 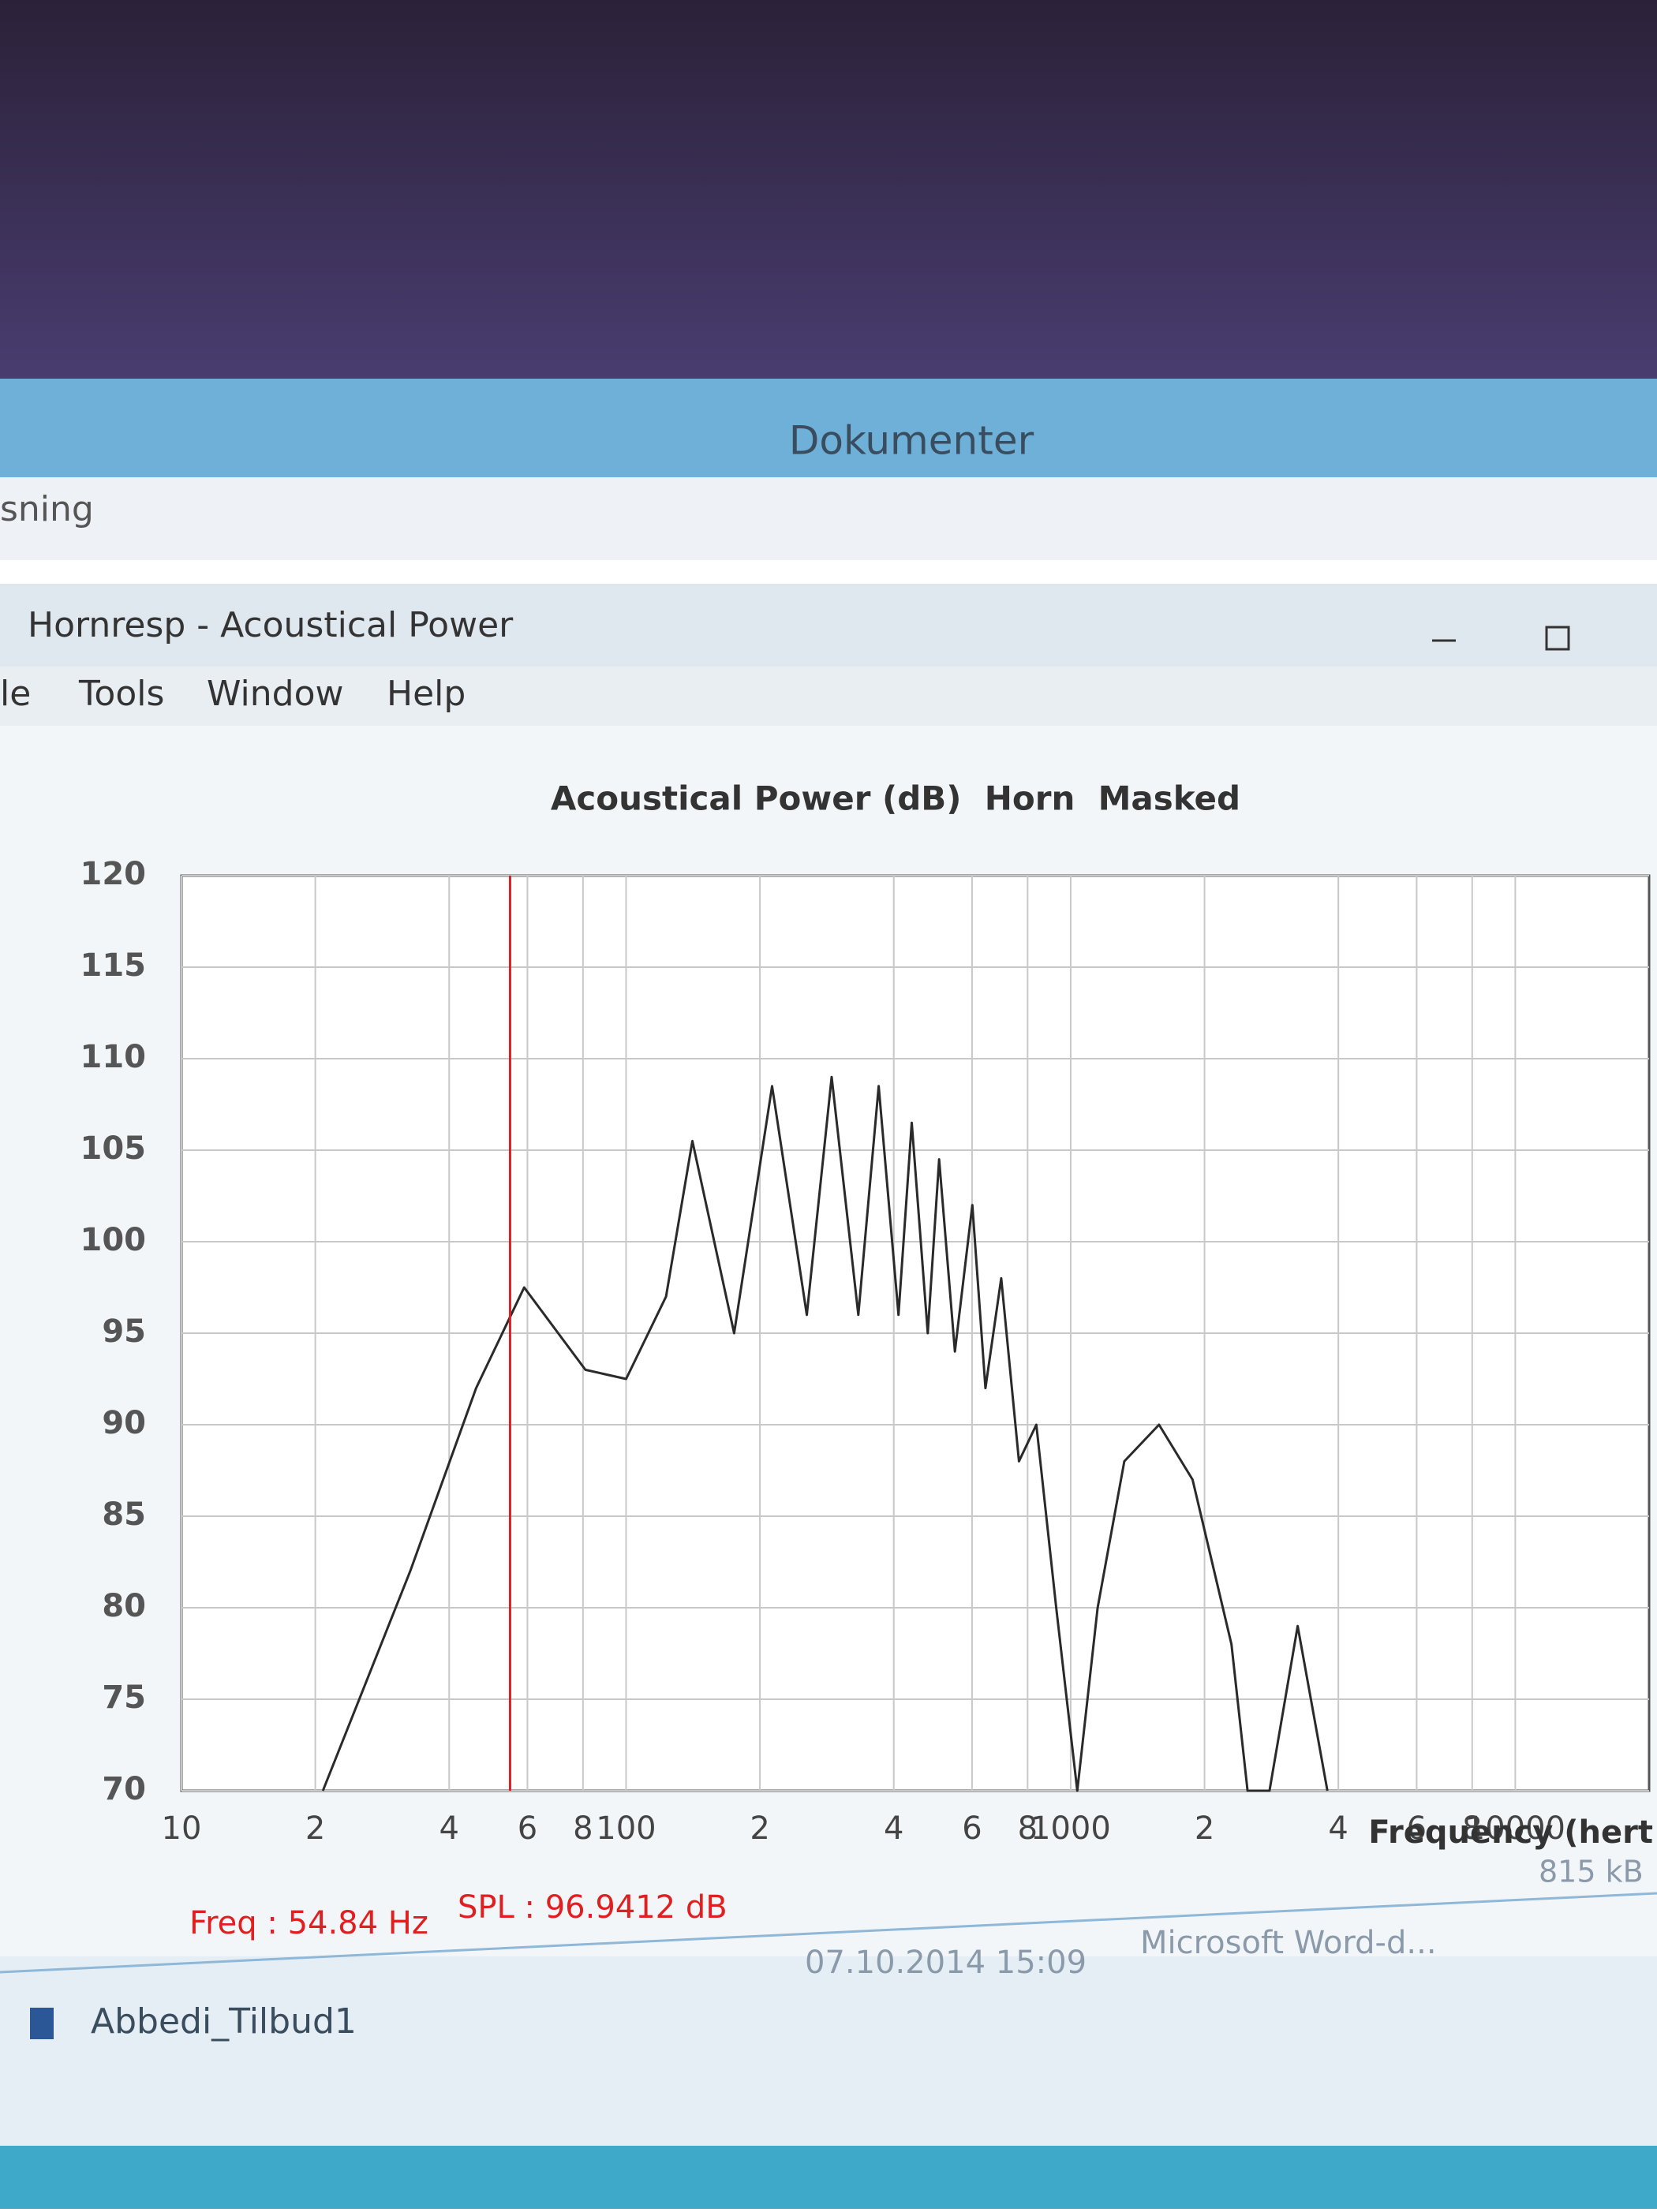 What do you see at coordinates (1557, 638) in the screenshot?
I see `maximize-button` at bounding box center [1557, 638].